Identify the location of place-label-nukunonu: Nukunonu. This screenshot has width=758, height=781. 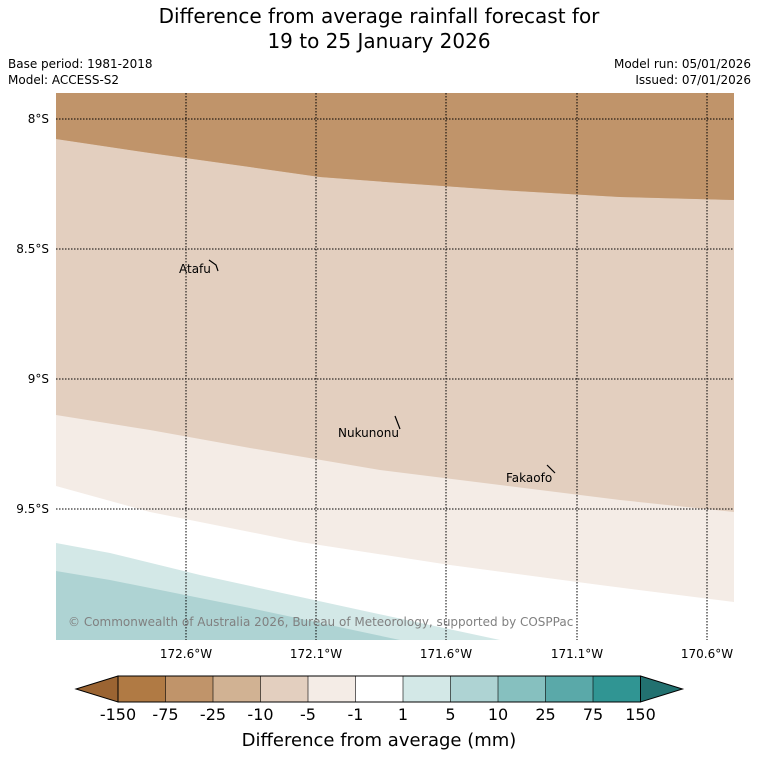
(368, 433).